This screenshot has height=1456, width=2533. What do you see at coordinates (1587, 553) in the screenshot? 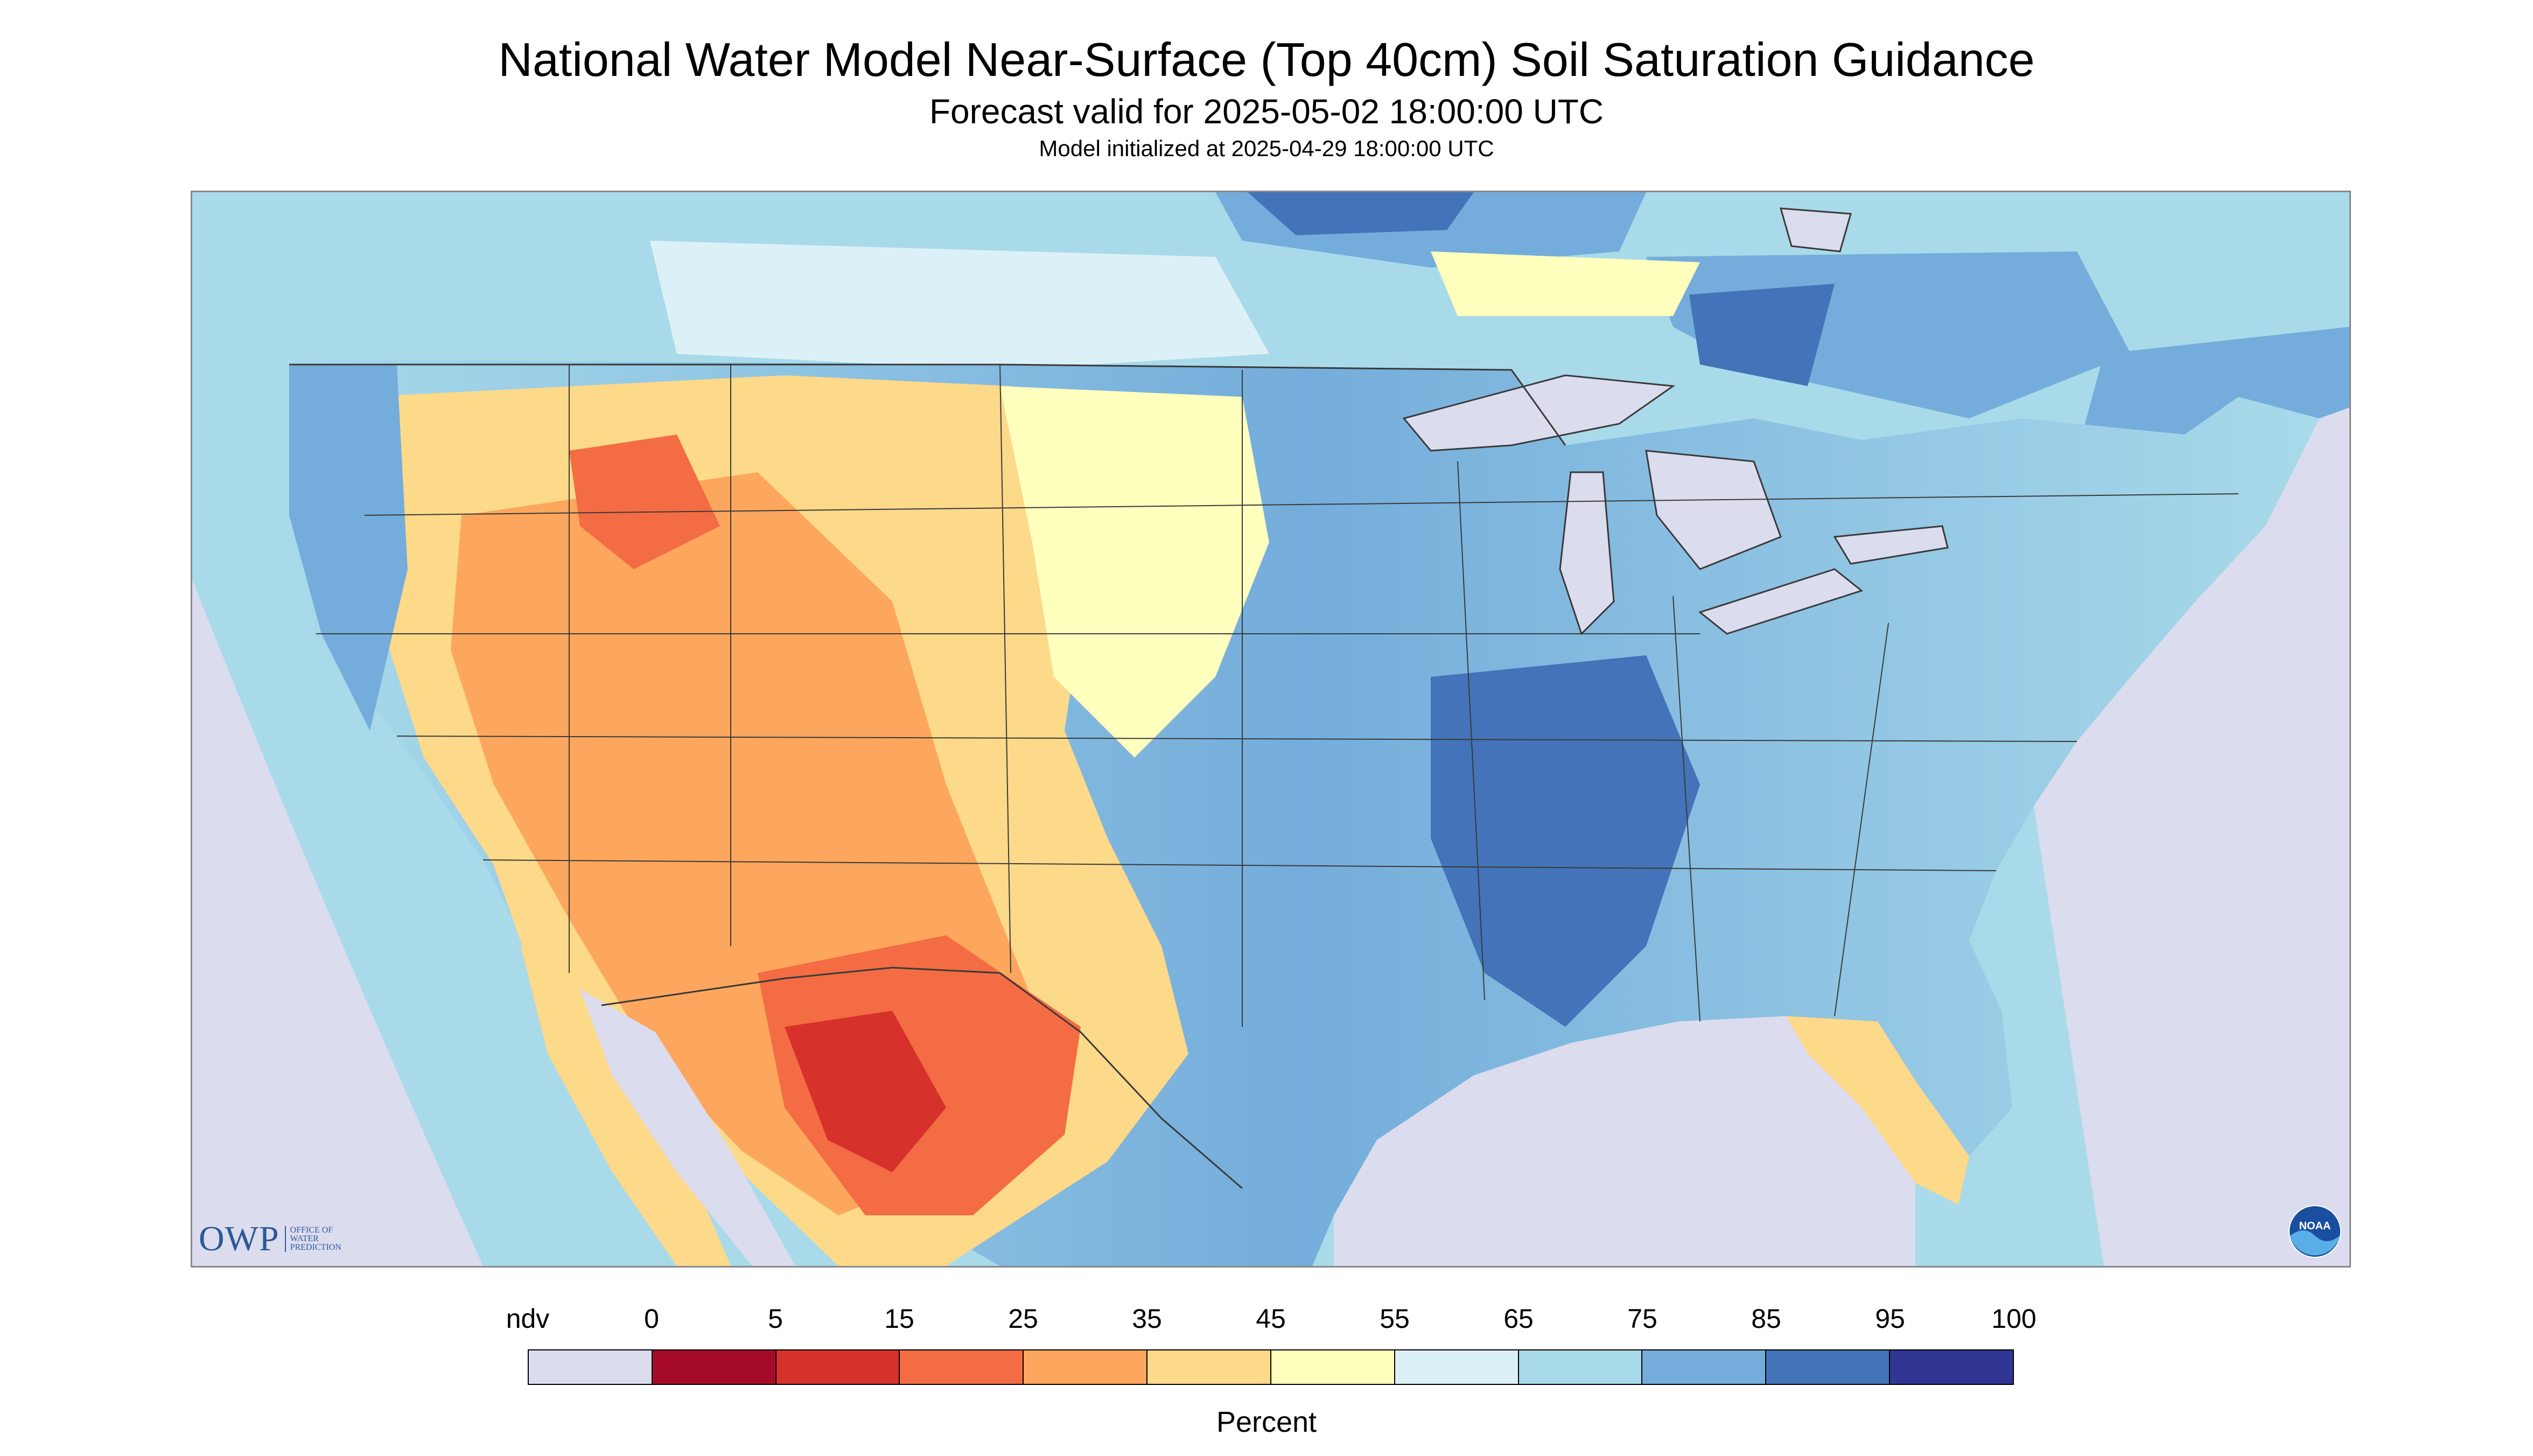
I see `lake-michigan` at bounding box center [1587, 553].